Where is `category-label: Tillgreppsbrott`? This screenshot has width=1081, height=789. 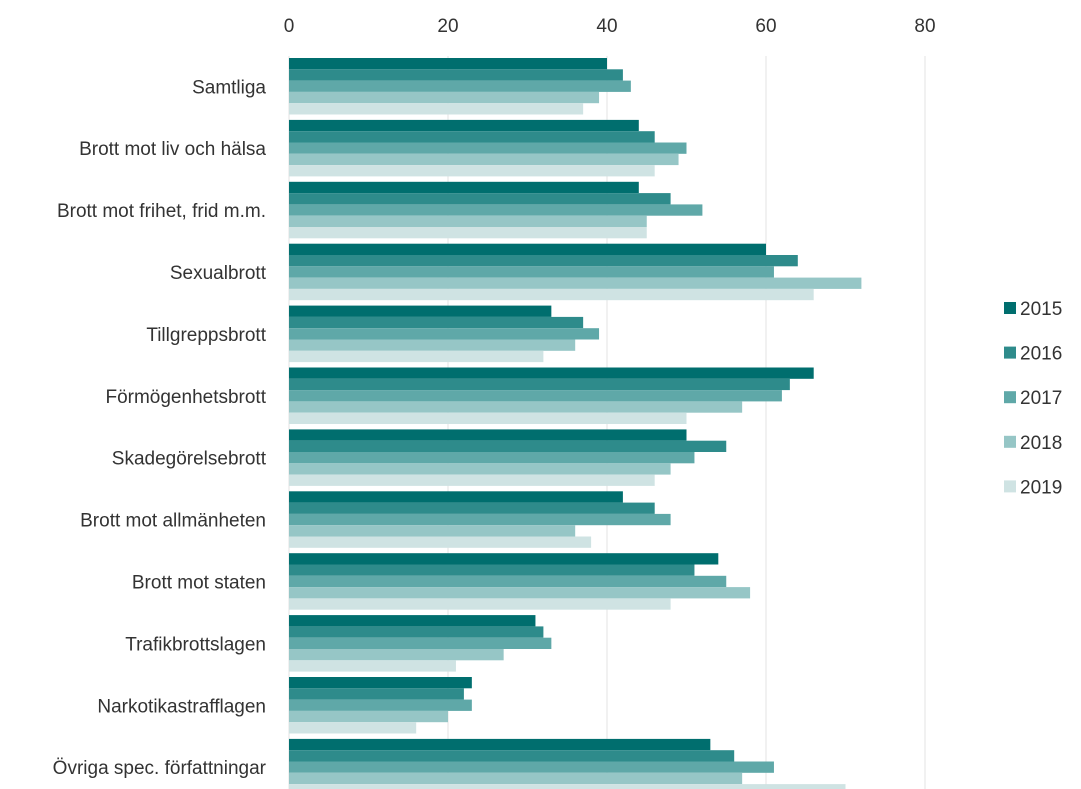
category-label: Tillgreppsbrott is located at coordinates (206, 335).